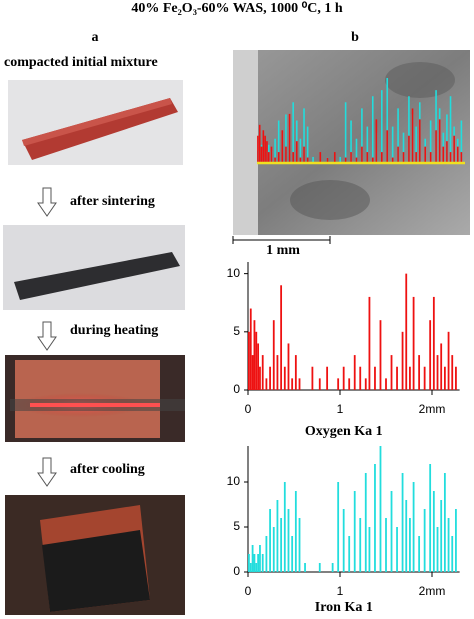 The image size is (474, 619). I want to click on scale-bar, so click(281, 240).